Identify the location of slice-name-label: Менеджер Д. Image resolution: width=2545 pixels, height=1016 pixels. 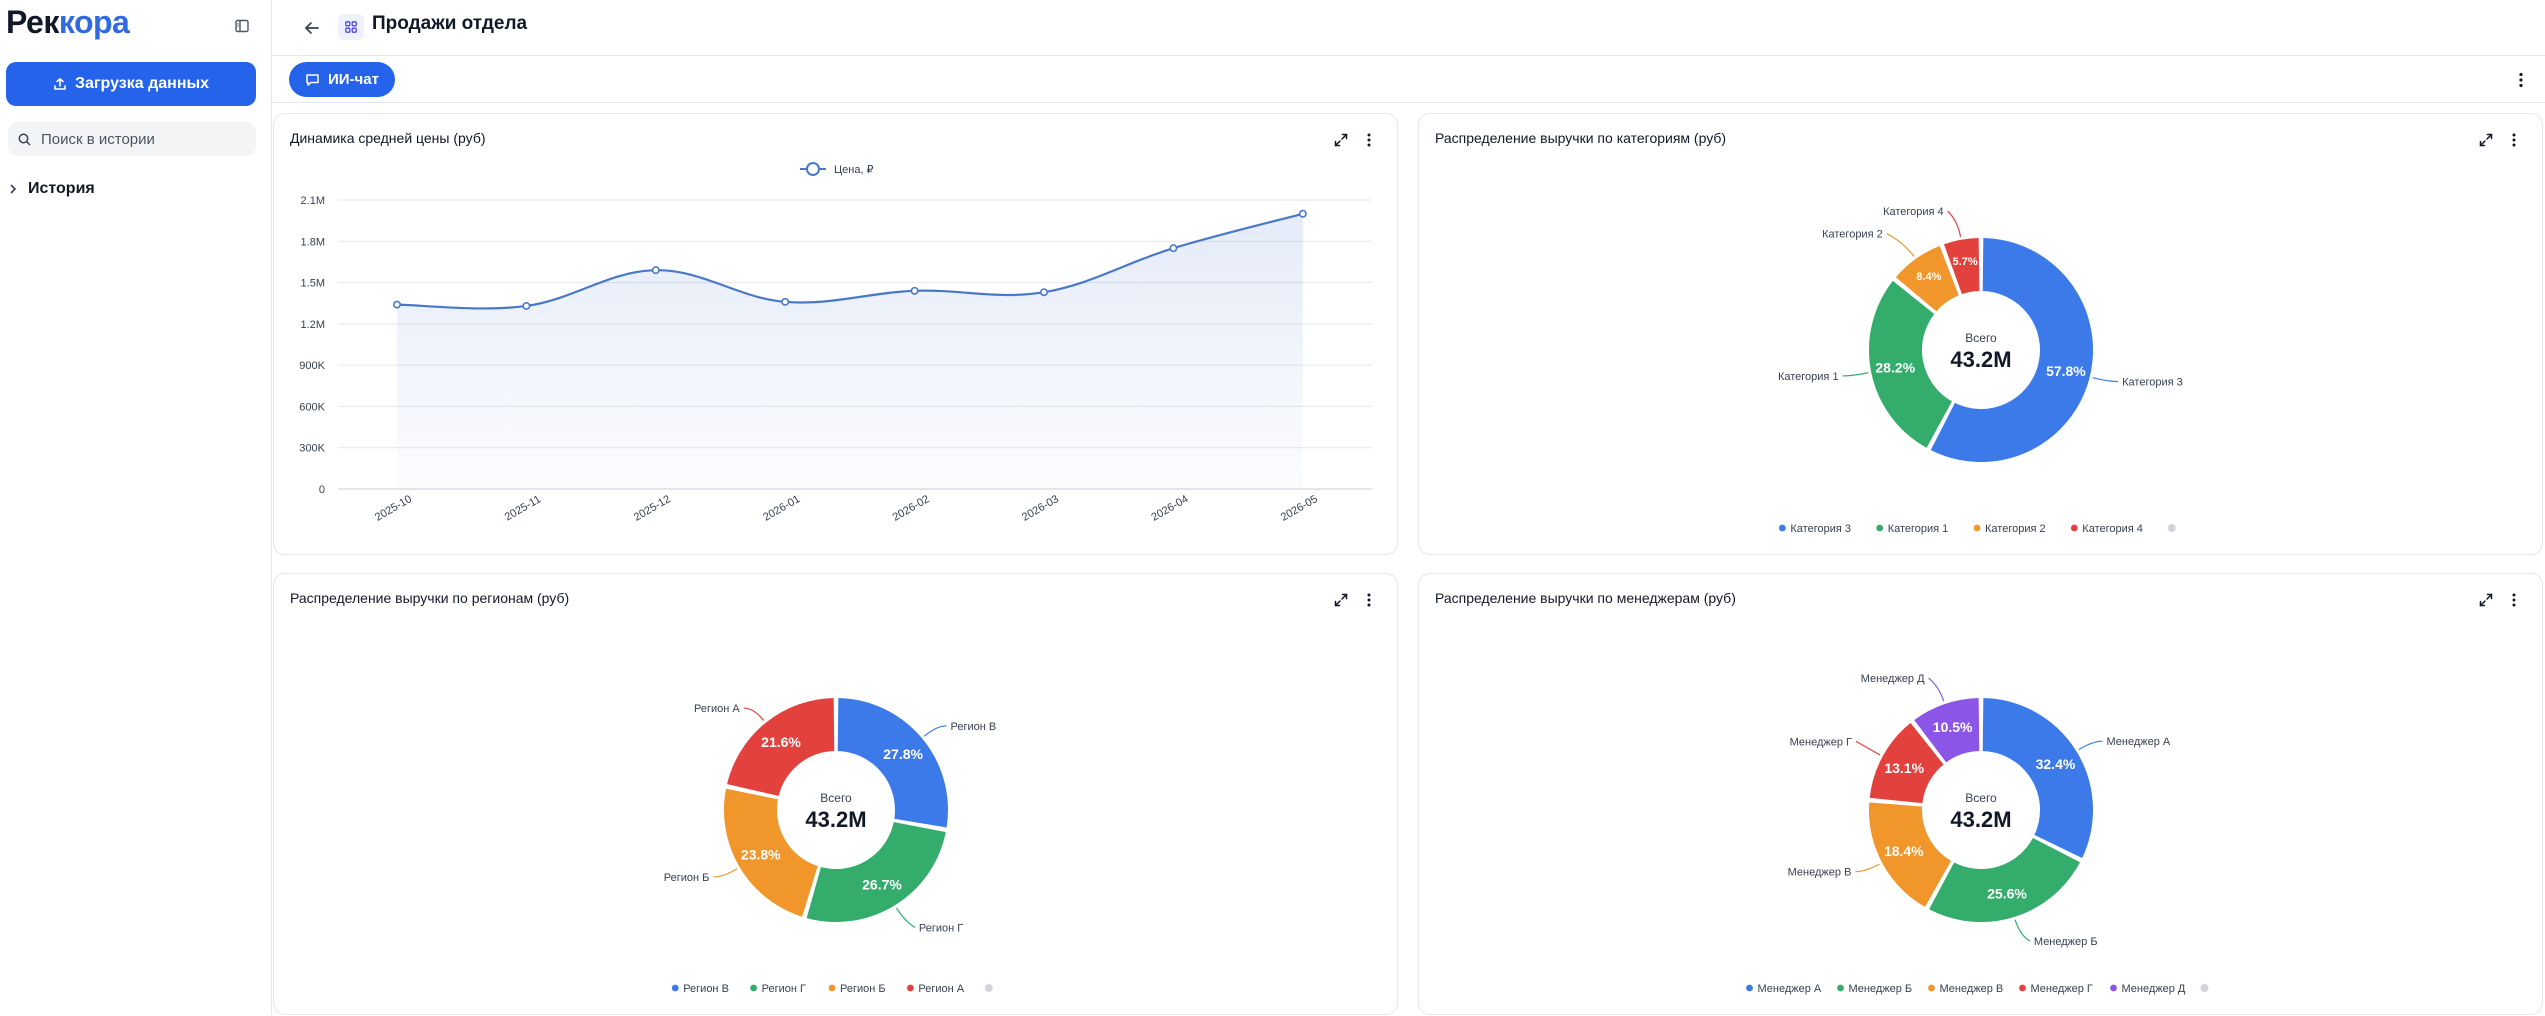
(1893, 679).